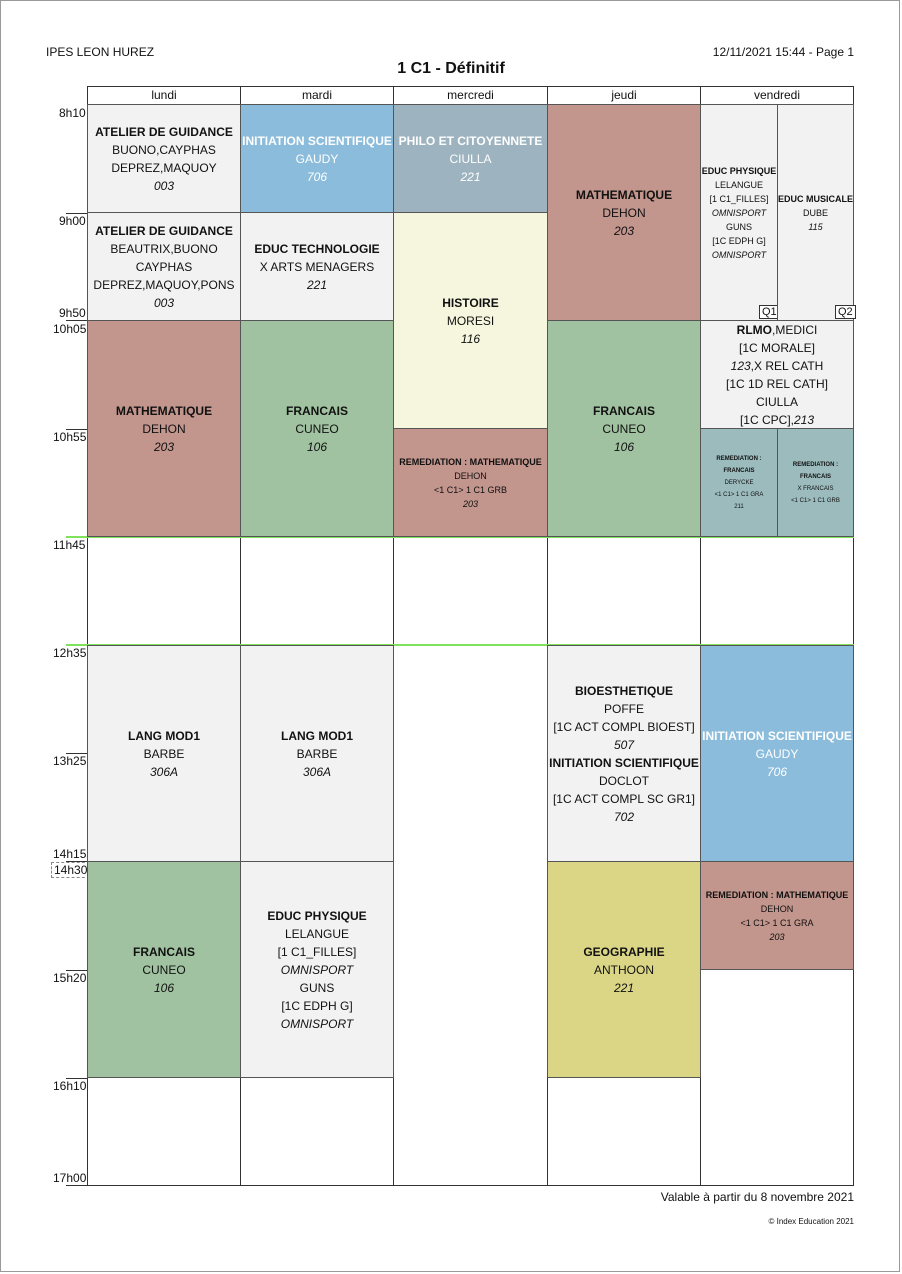 The image size is (902, 1274). What do you see at coordinates (777, 347) in the screenshot?
I see `group: [1C MORALE]` at bounding box center [777, 347].